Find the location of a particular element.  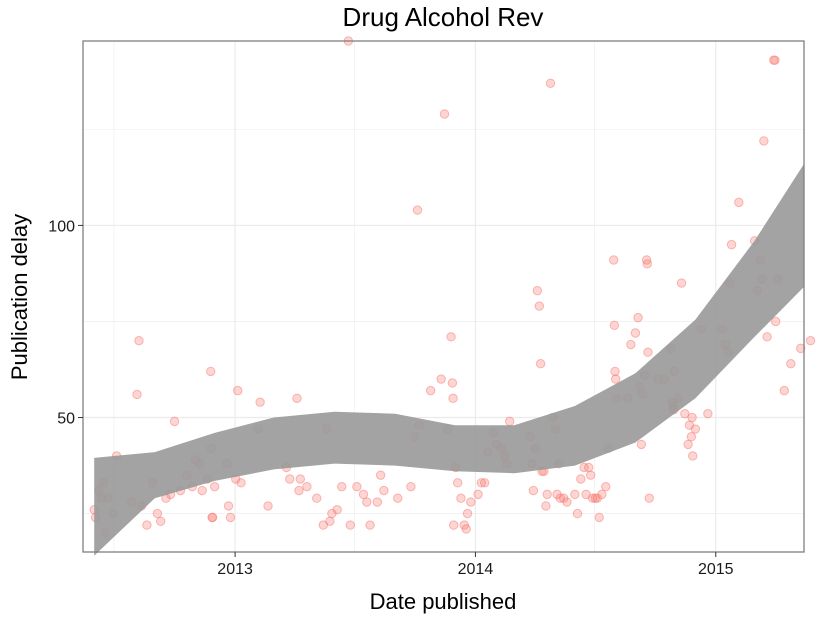

x-tick-label: 2015 is located at coordinates (716, 569).